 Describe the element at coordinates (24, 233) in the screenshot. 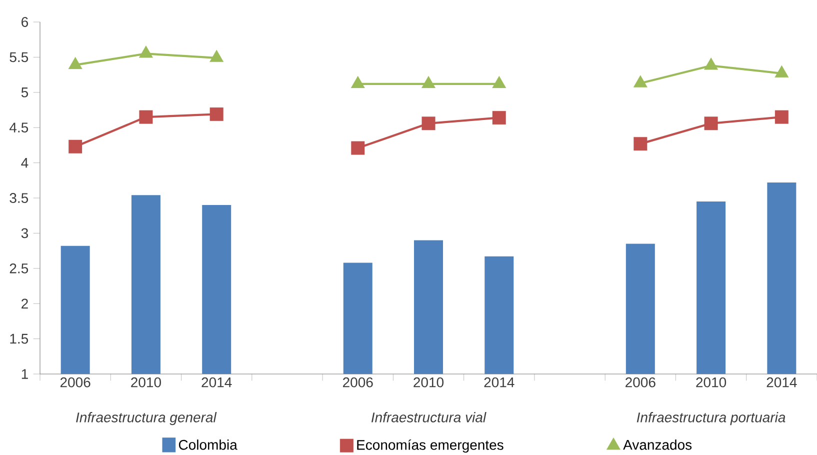

I see `y-tick-label: 3` at that location.